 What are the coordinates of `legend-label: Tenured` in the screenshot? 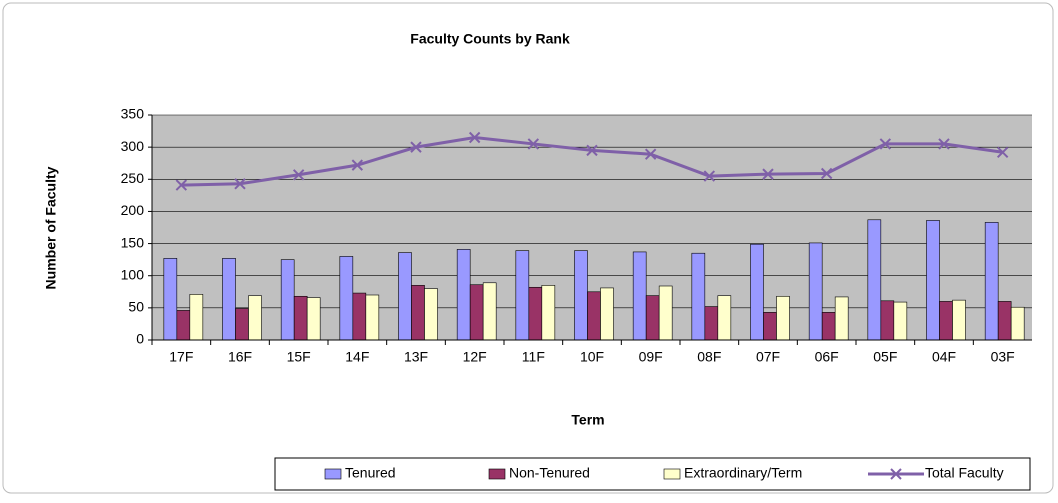 It's located at (370, 473).